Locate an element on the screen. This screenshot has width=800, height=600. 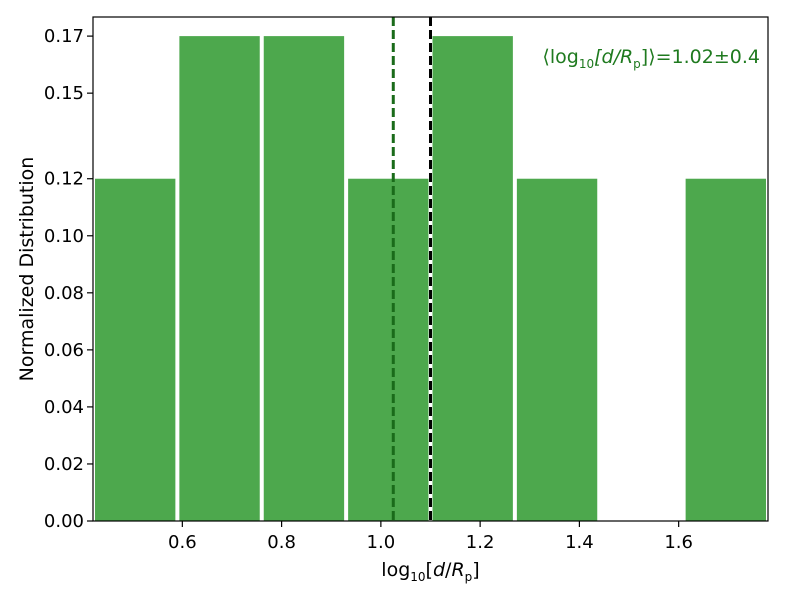
y-tick-label-6: 0.12 is located at coordinates (64, 179).